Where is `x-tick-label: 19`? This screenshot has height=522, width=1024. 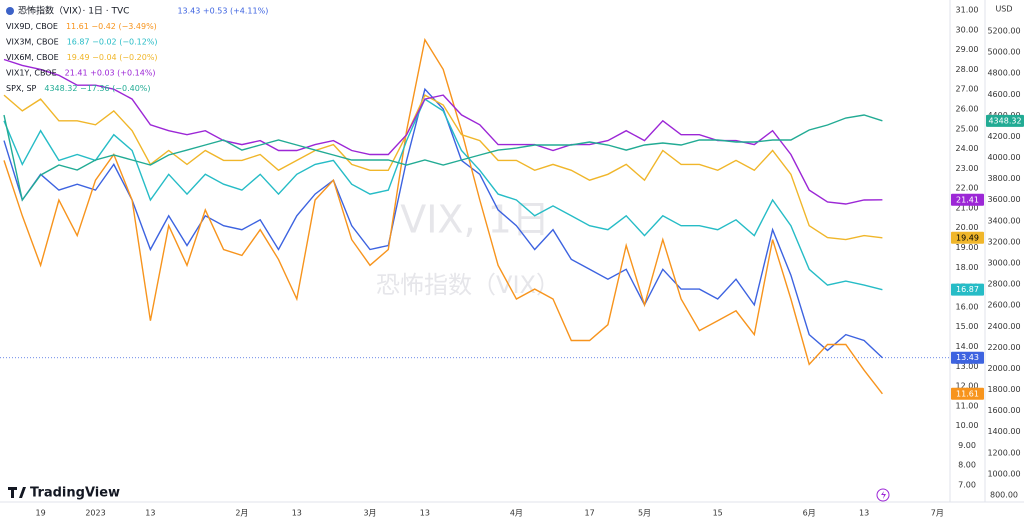 x-tick-label: 19 is located at coordinates (41, 513).